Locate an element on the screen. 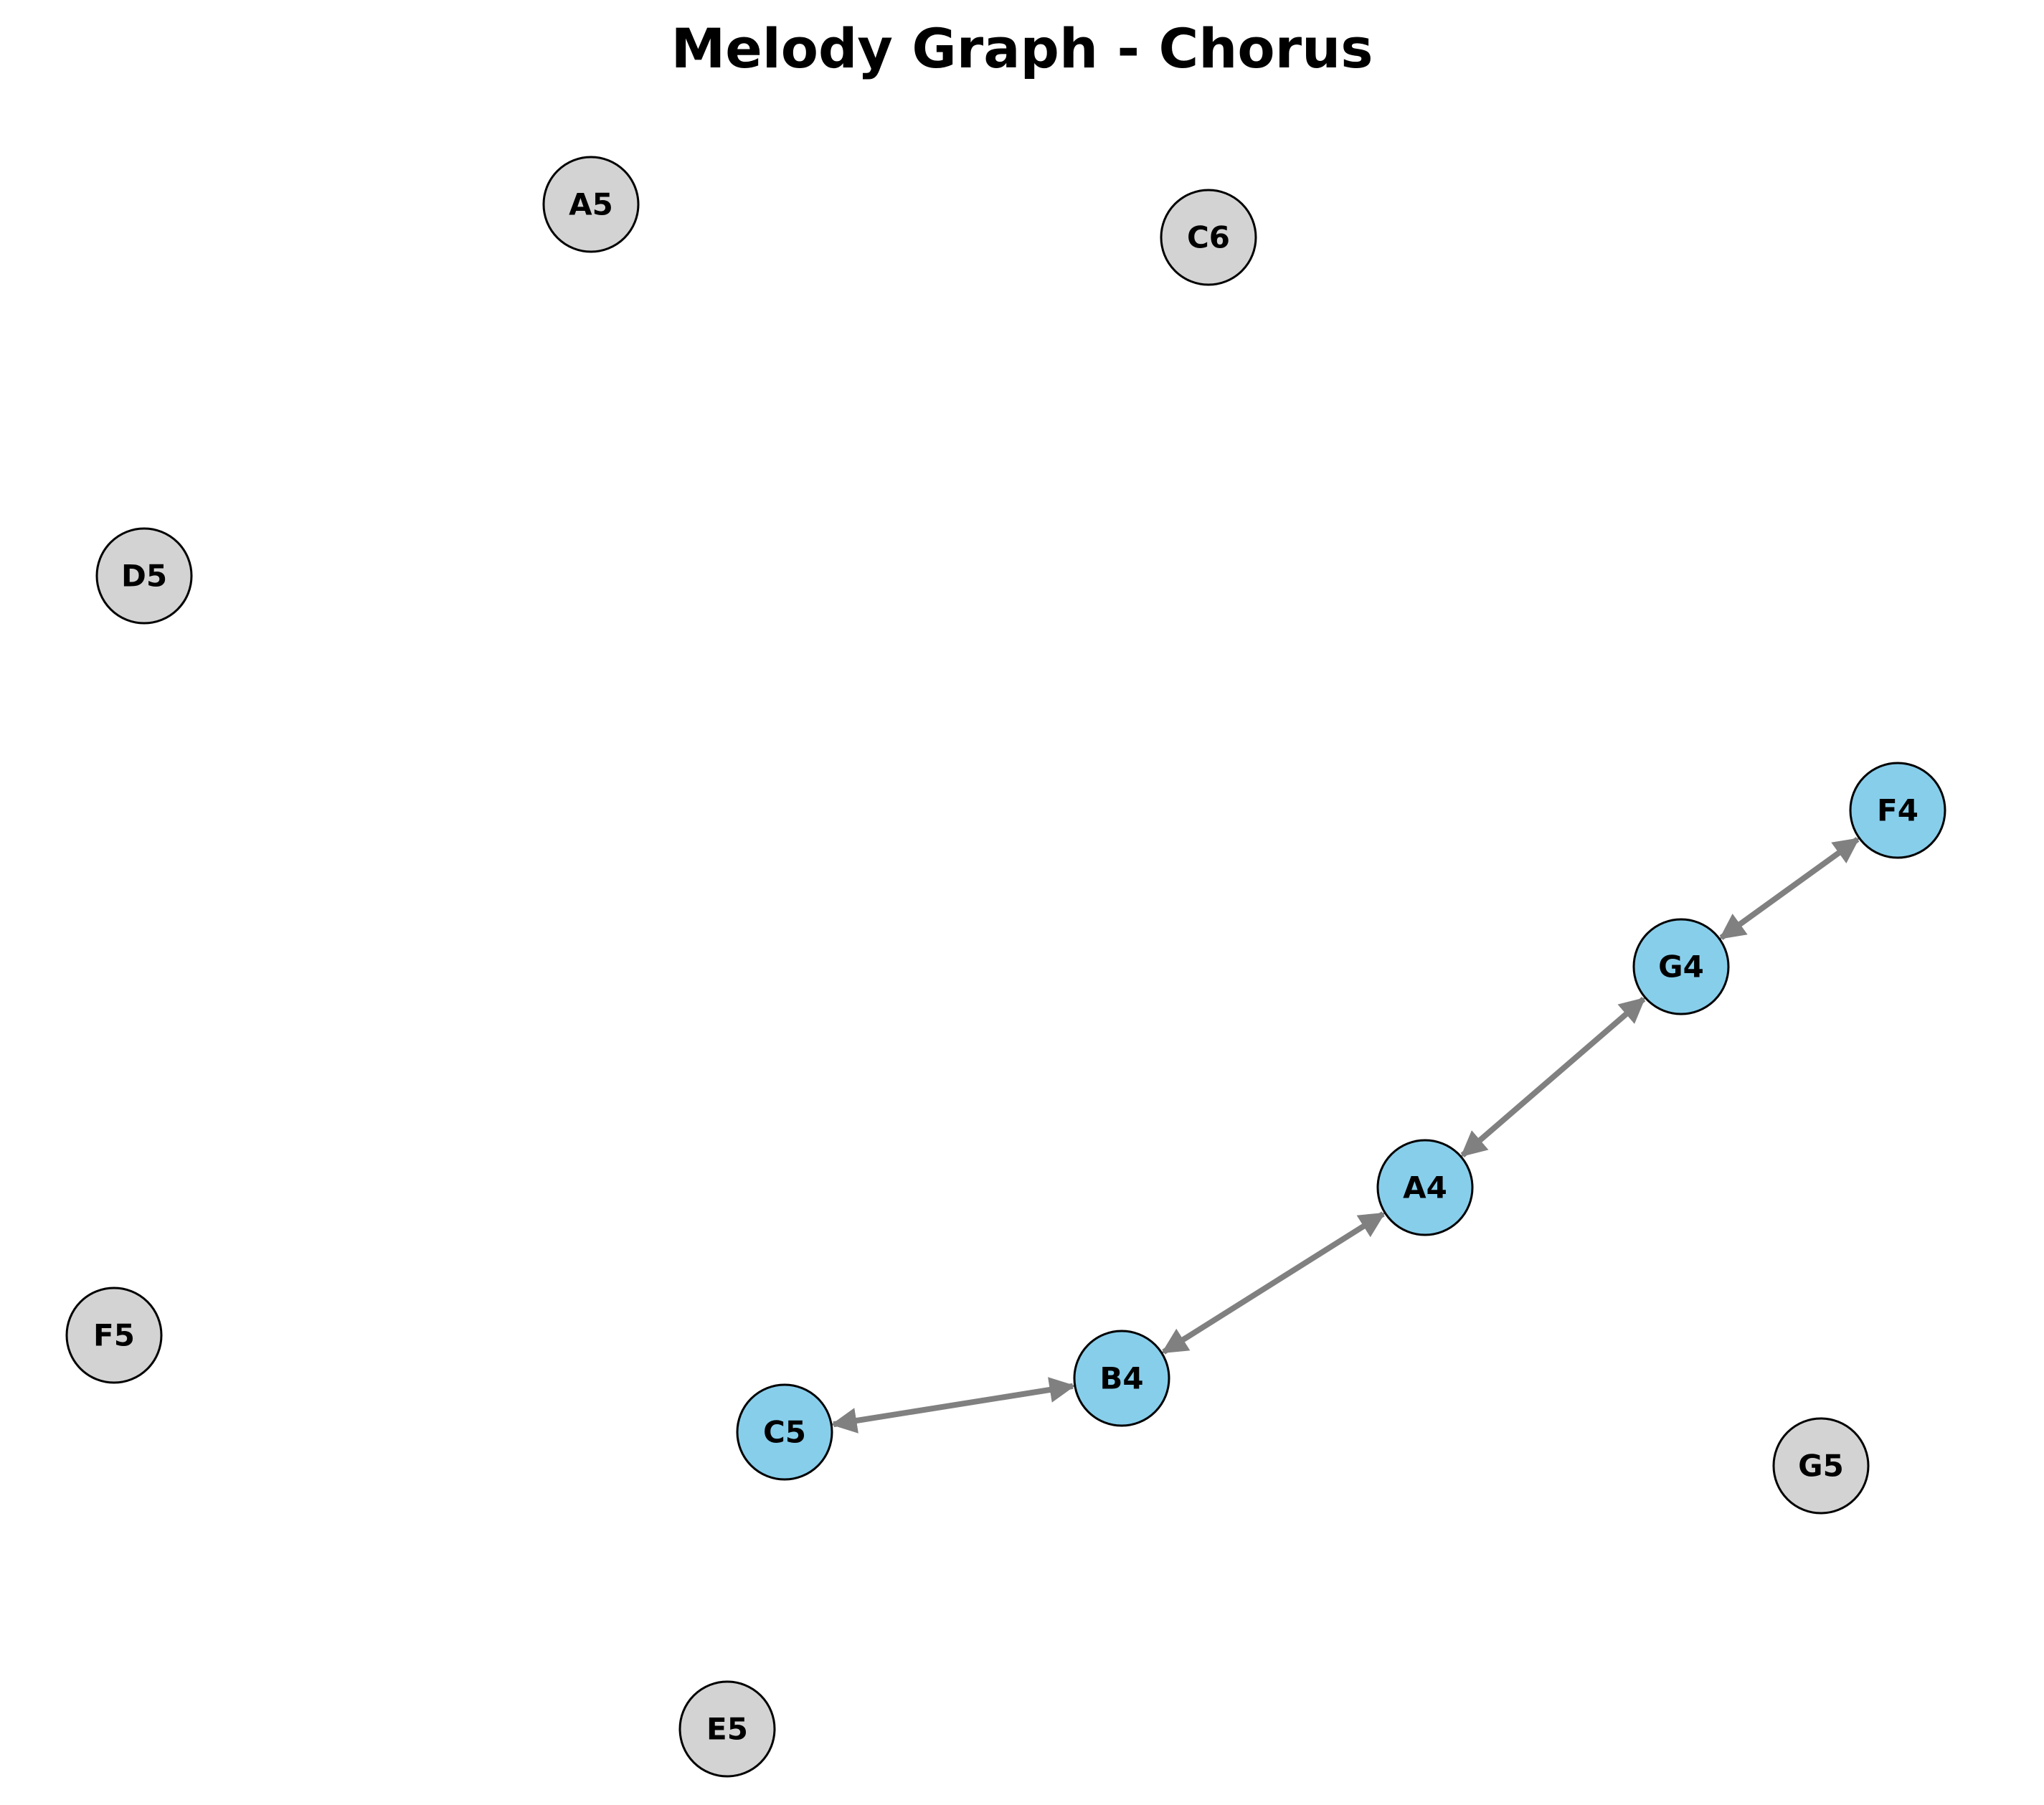 This screenshot has width=2044, height=1805. node-F5: F5 is located at coordinates (114, 1335).